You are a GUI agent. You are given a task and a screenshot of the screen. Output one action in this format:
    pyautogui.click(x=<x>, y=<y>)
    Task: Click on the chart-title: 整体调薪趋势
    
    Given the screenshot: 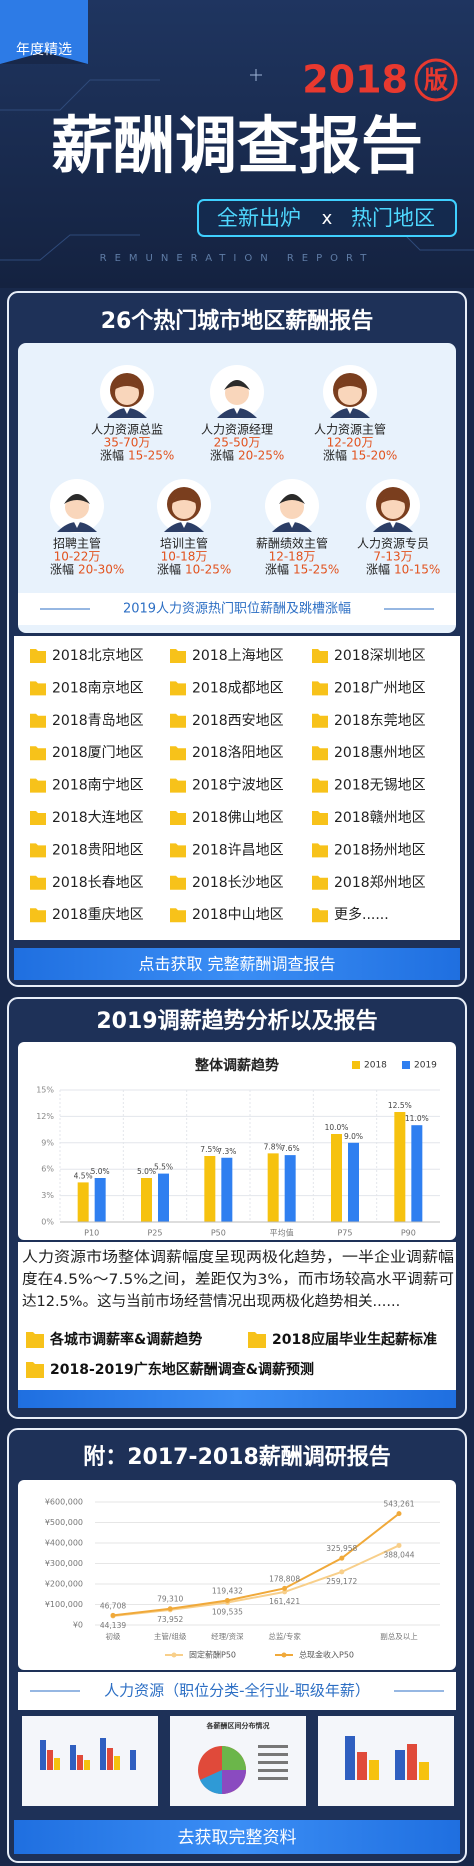 What is the action you would take?
    pyautogui.click(x=236, y=1065)
    